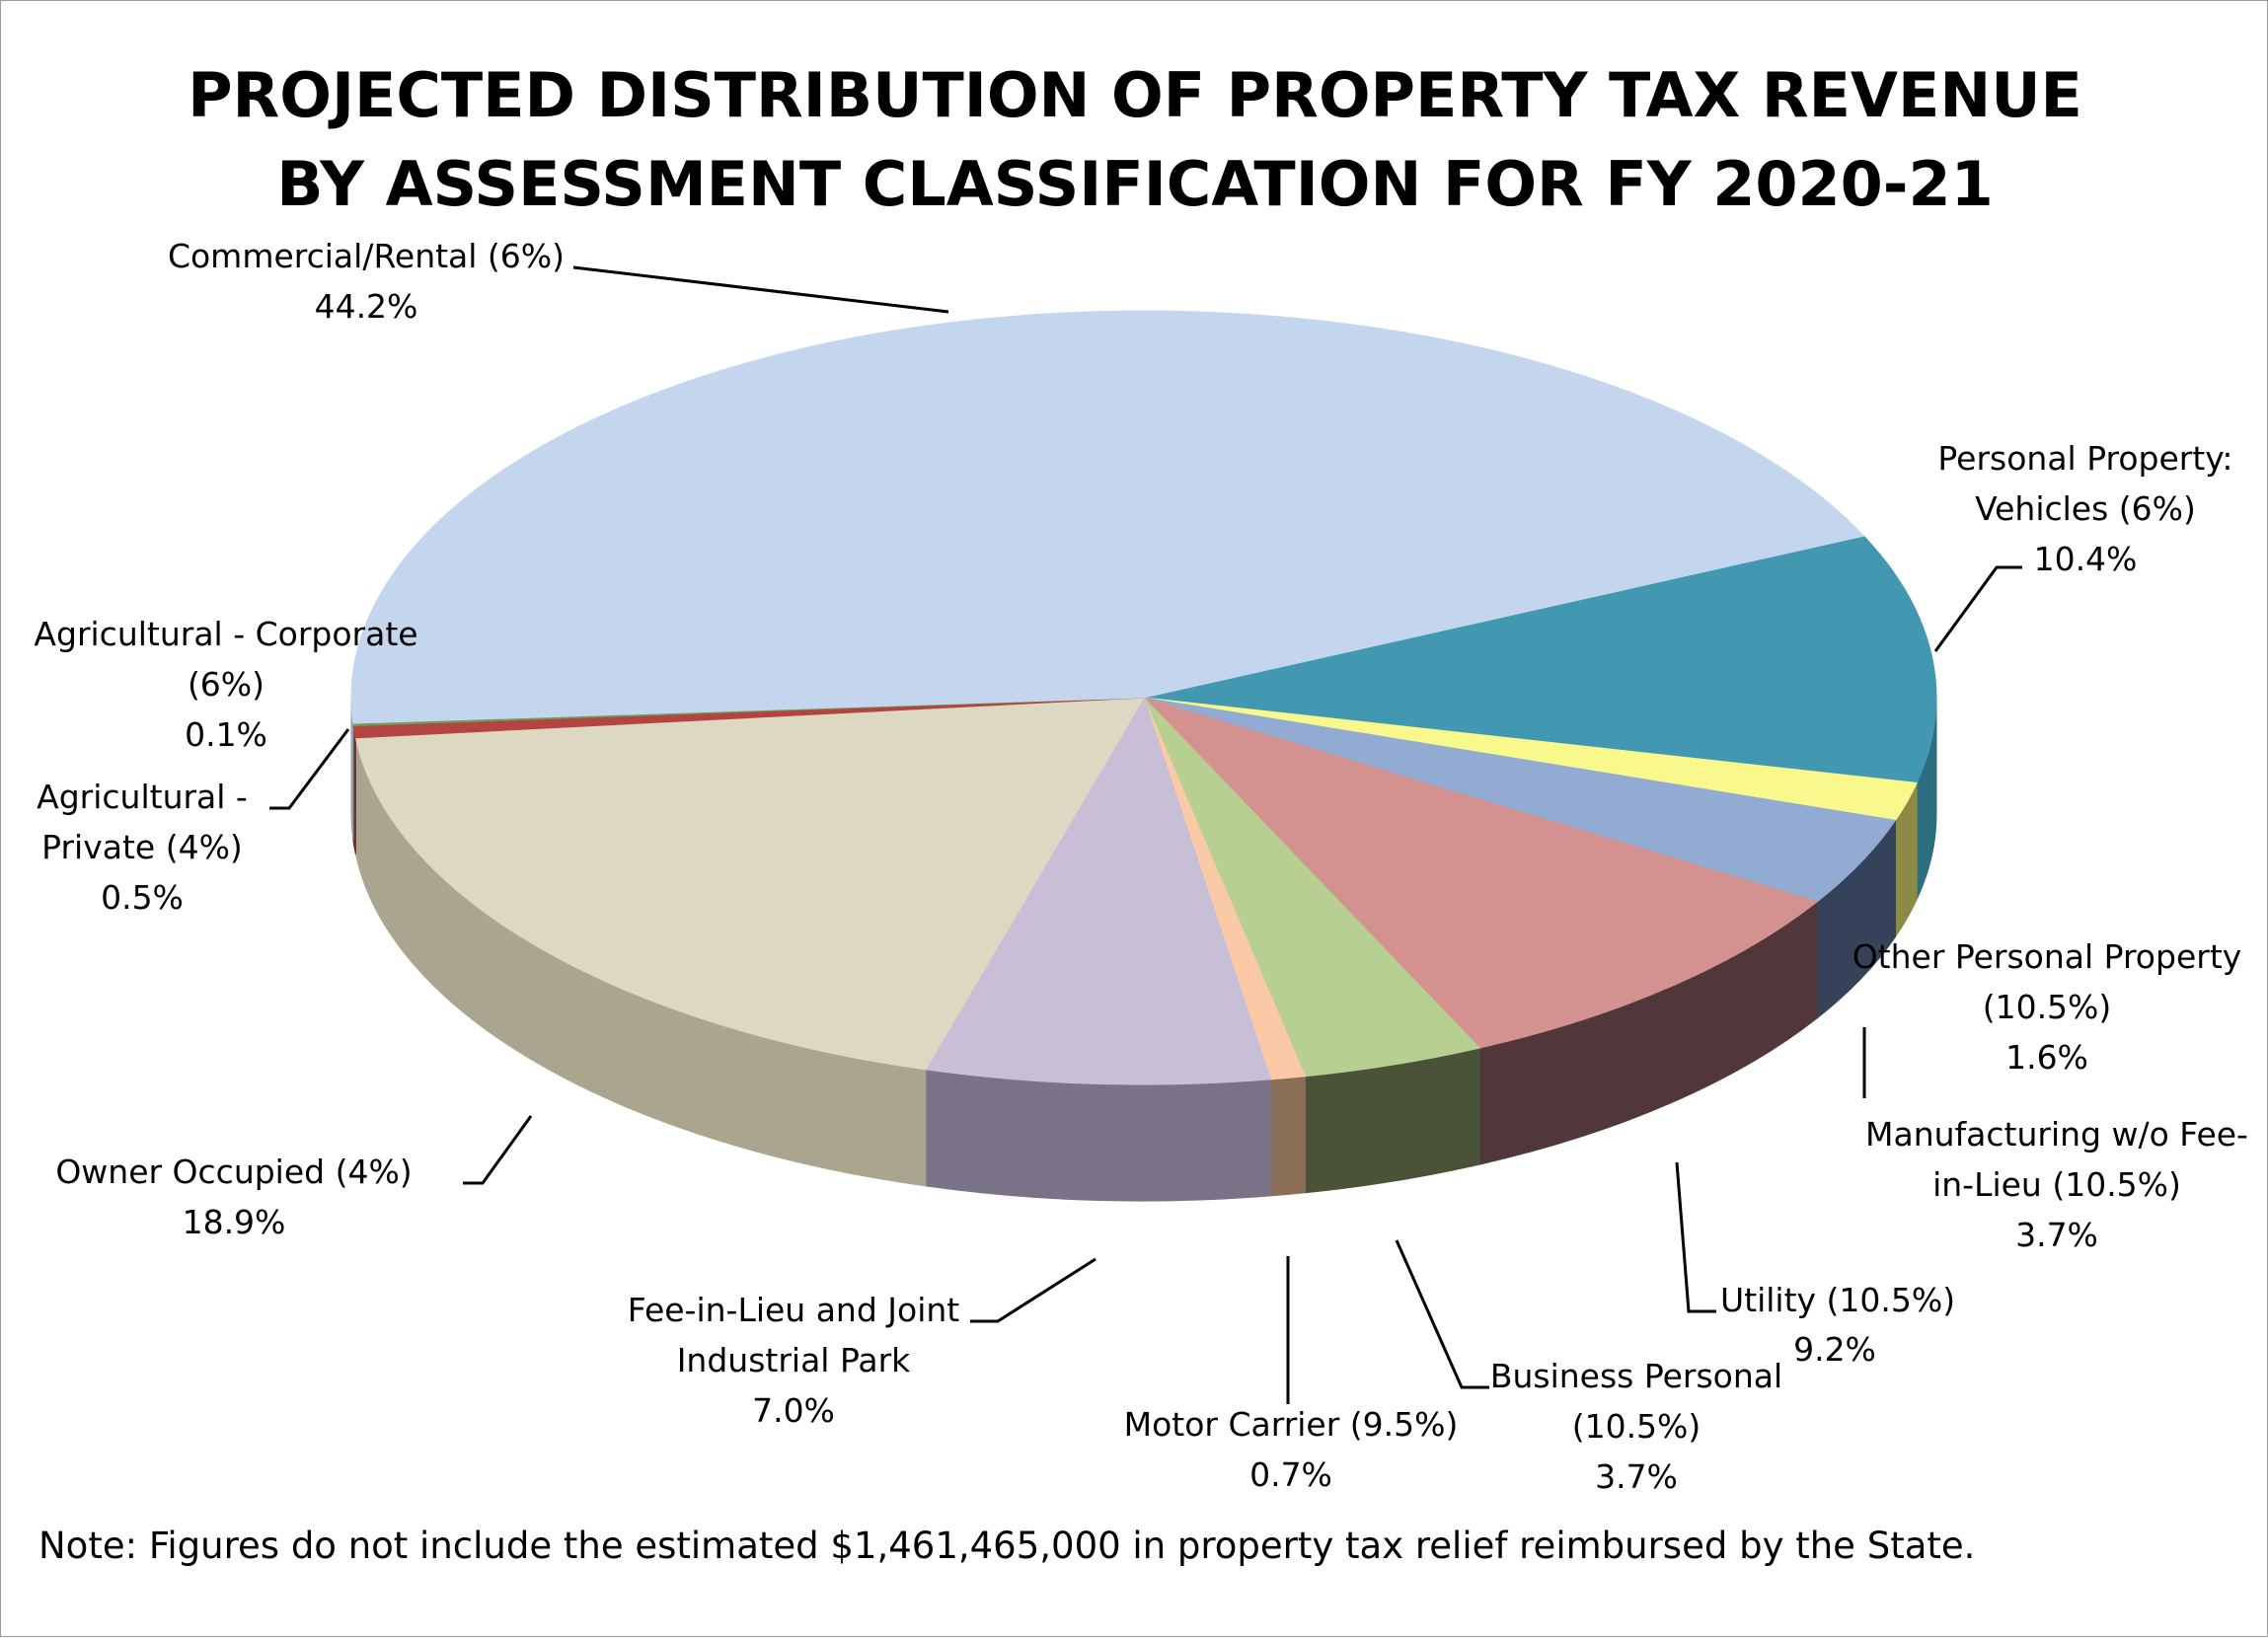  I want to click on value-ag-private: 0.5%, so click(142, 897).